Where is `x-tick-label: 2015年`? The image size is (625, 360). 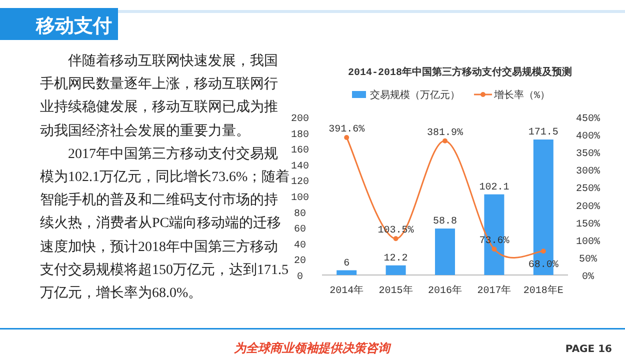
x-tick-label: 2015年 is located at coordinates (395, 290).